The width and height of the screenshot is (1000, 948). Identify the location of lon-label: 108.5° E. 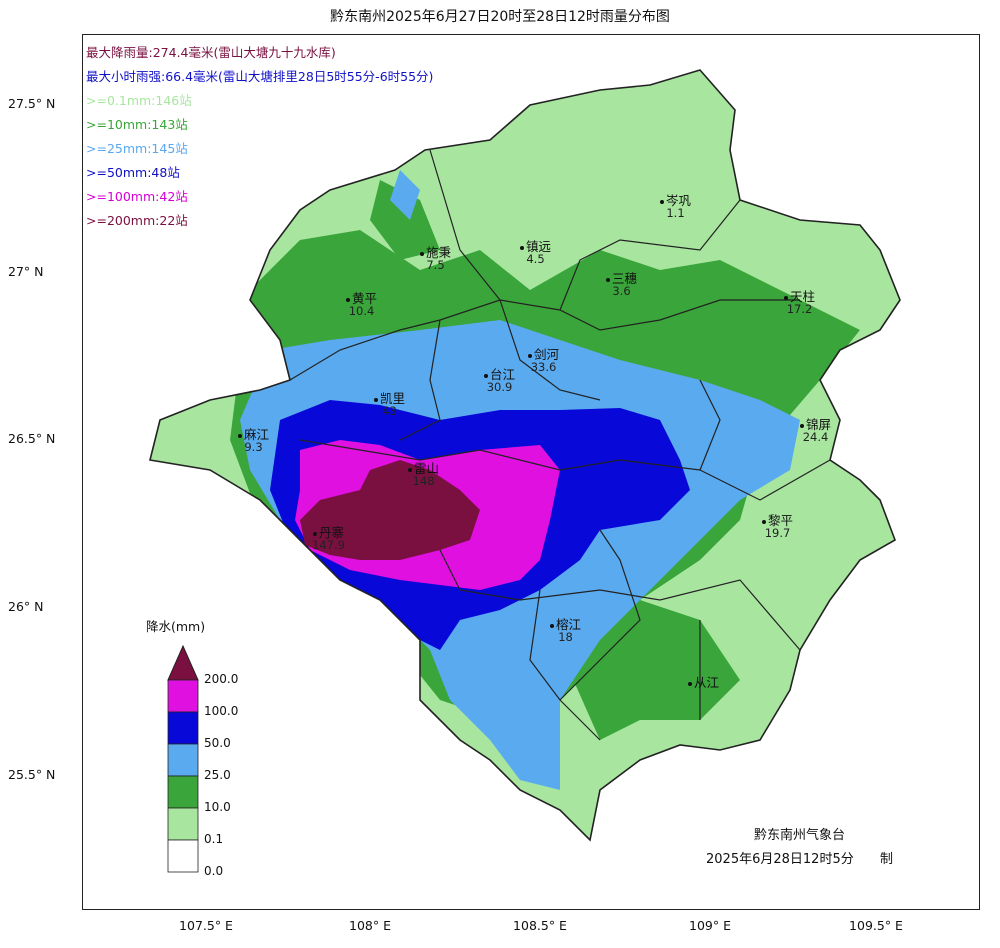
(540, 925).